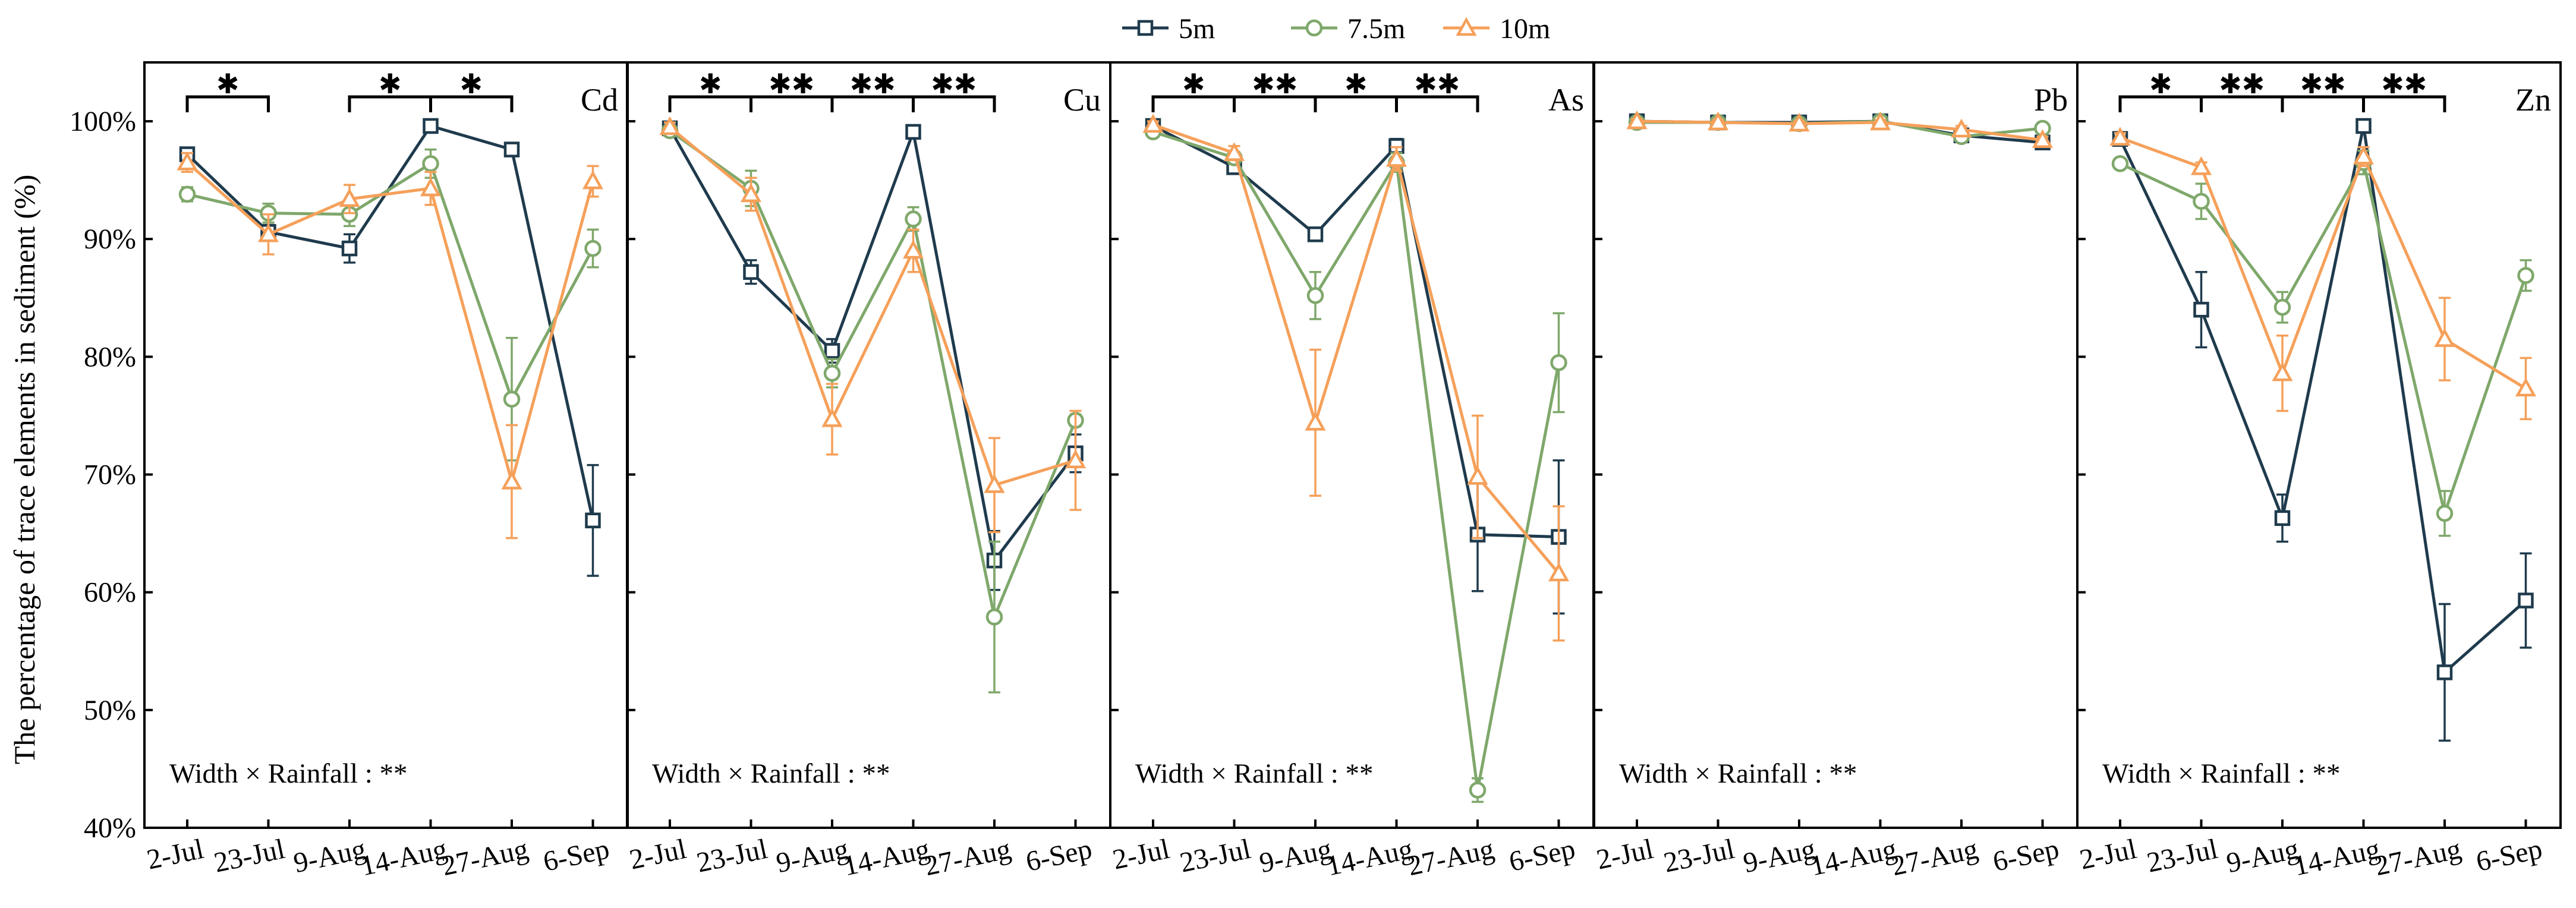 The width and height of the screenshot is (2576, 908). I want to click on series-10m-pb, so click(1840, 129).